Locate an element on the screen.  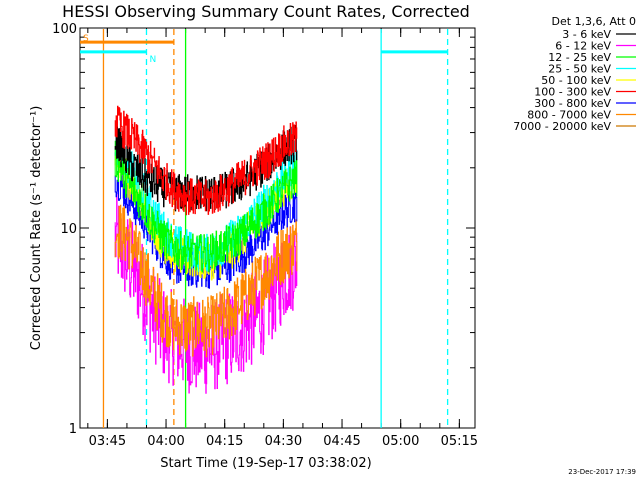
series-800-7000keV is located at coordinates (206, 281).